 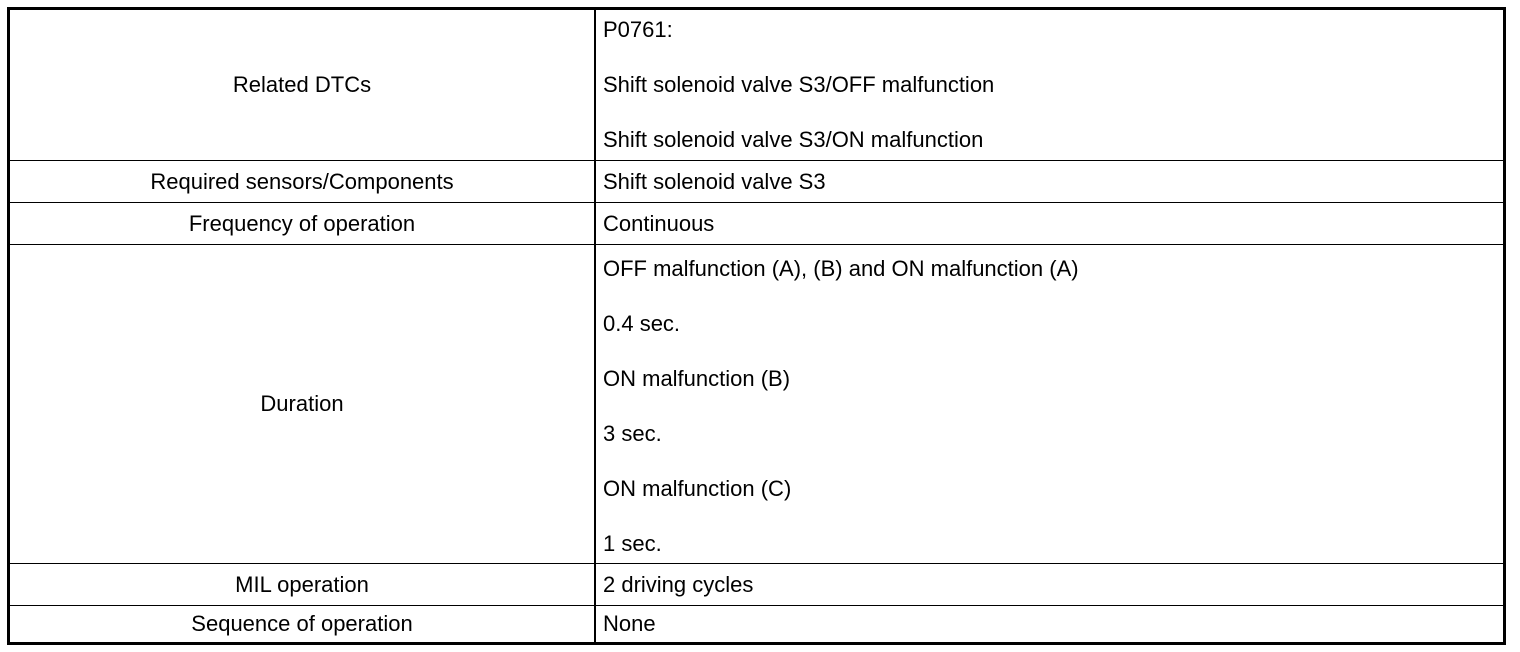 I want to click on value-frequency: Continuous, so click(x=1049, y=224).